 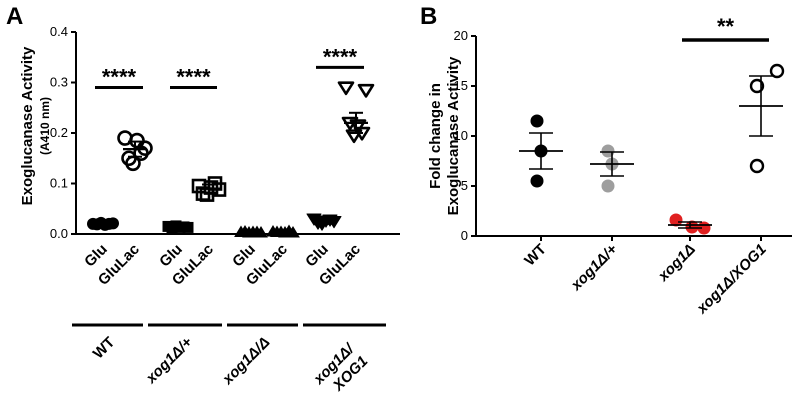 I want to click on panel-a-group-label: xog1Δ/+, so click(x=169, y=361).